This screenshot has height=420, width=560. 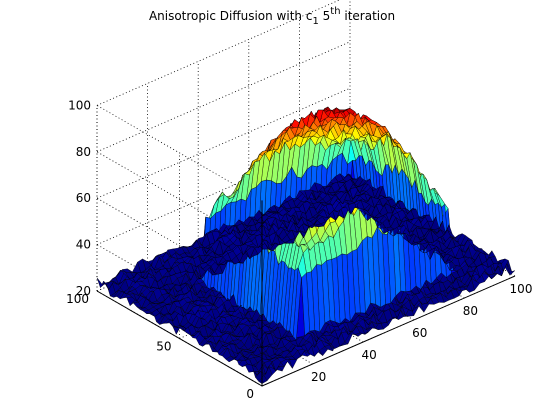 What do you see at coordinates (77, 299) in the screenshot?
I see `y-tick-label: 100` at bounding box center [77, 299].